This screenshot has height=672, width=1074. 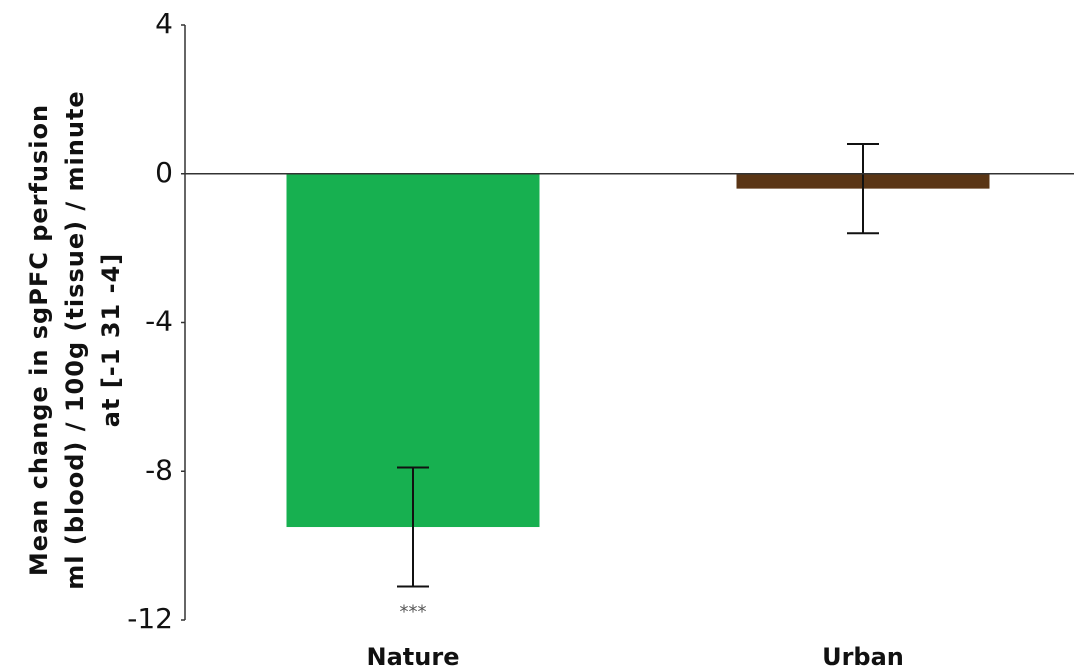 I want to click on y-label-line: ml (blood) / 100g (tissue) / minute, so click(x=75, y=339).